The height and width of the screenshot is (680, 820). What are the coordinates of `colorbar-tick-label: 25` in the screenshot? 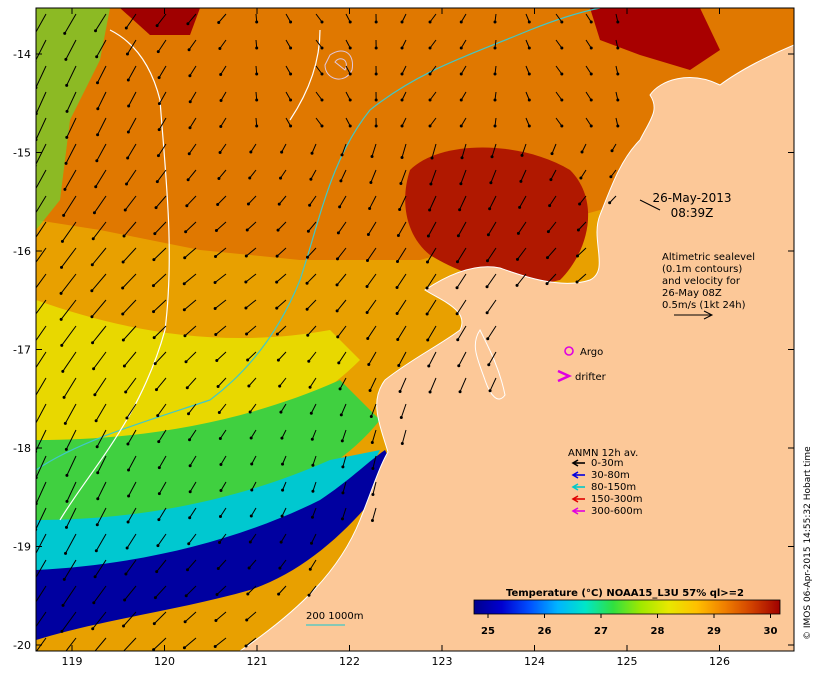 It's located at (488, 631).